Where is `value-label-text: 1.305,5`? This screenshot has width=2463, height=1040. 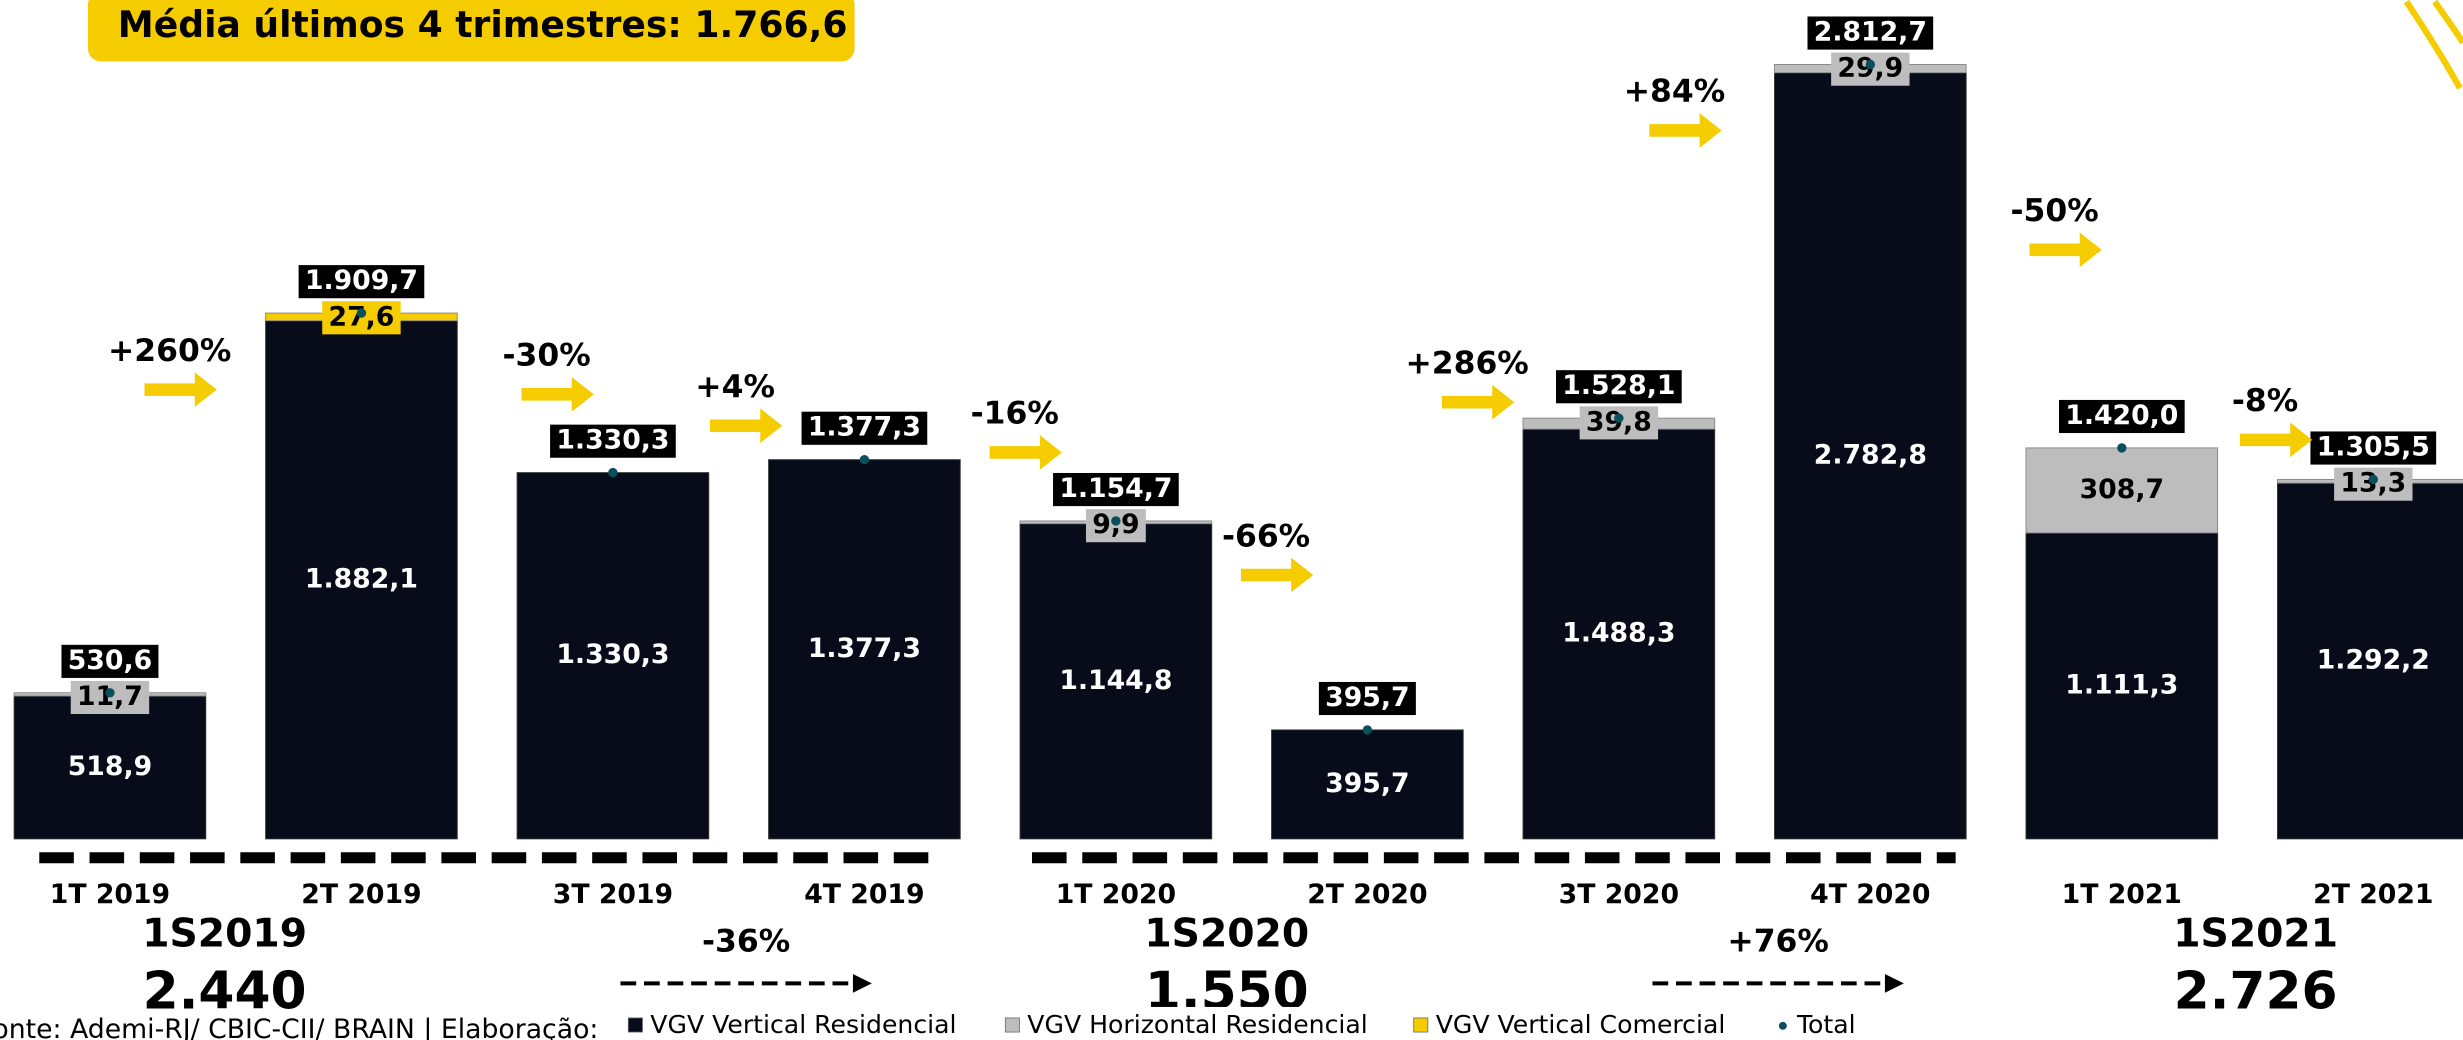 value-label-text: 1.305,5 is located at coordinates (2373, 447).